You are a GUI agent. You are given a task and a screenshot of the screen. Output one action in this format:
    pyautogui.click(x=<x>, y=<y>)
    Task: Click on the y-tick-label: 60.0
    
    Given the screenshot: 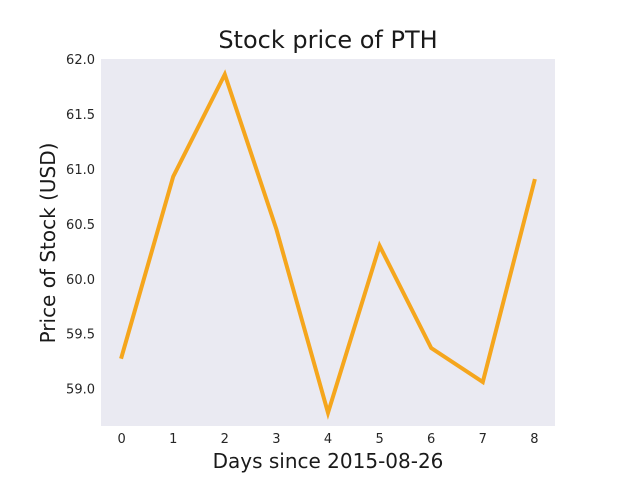 What is the action you would take?
    pyautogui.click(x=80, y=280)
    